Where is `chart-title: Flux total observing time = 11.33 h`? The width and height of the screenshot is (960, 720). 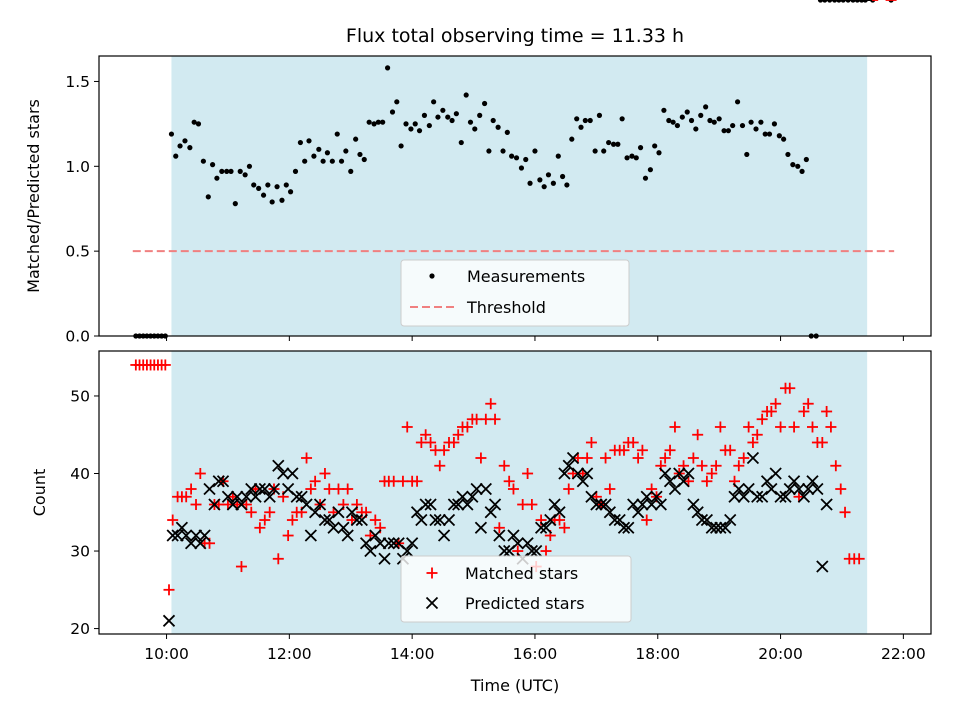 chart-title: Flux total observing time = 11.33 h is located at coordinates (515, 36).